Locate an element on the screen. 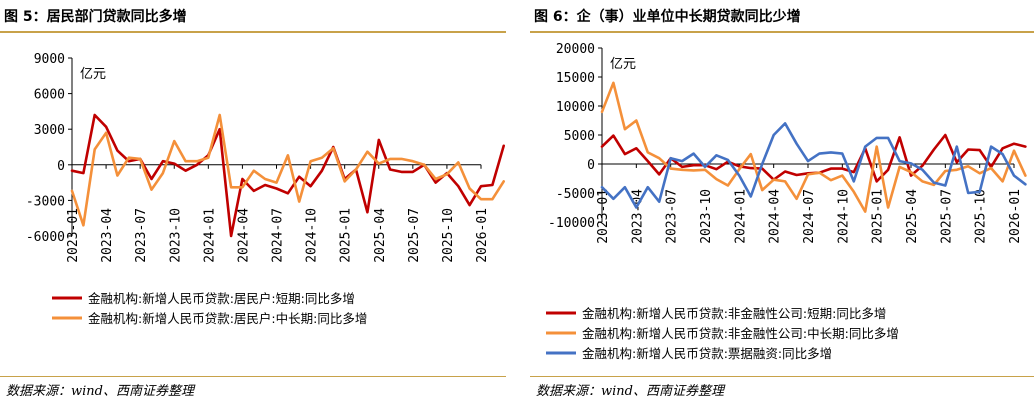 The width and height of the screenshot is (1034, 404). y-tick-label: -6000 is located at coordinates (45, 237).